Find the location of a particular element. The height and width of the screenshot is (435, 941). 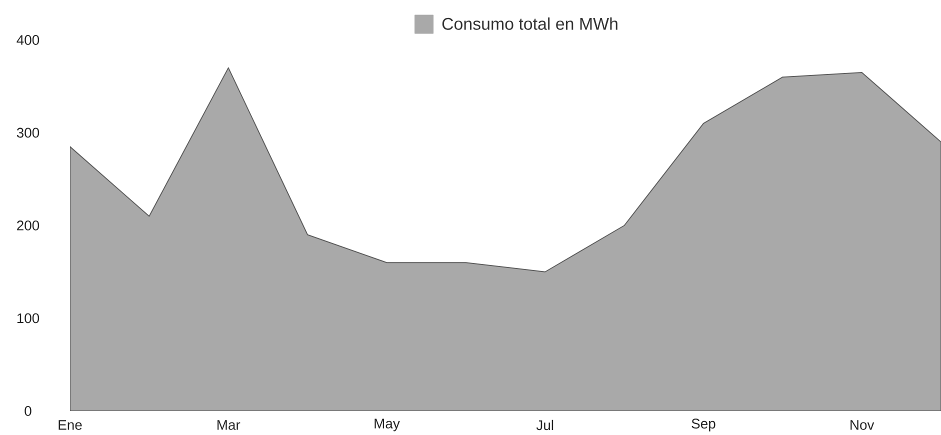

x-tick-label: Sep is located at coordinates (704, 425).